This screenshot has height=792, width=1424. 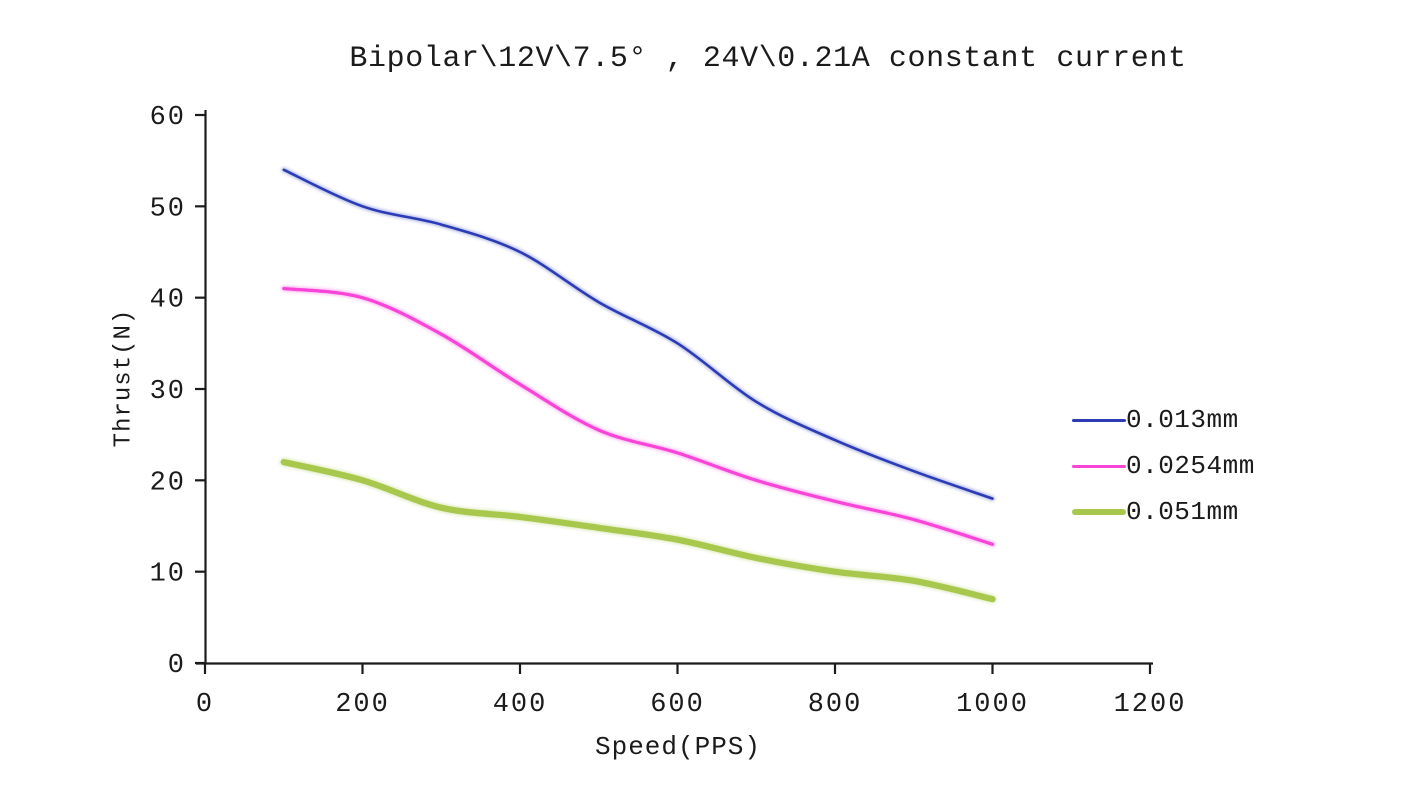 I want to click on legend-line-0051mm-swatch, so click(x=1099, y=512).